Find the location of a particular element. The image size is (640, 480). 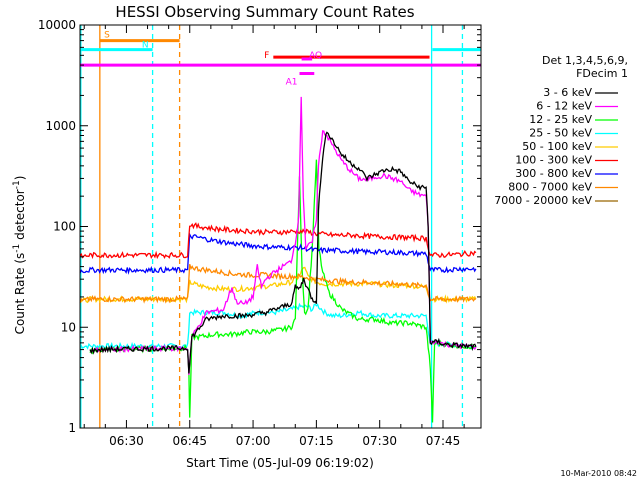

footer-timestamp: 10-Mar-2010 08:42 is located at coordinates (599, 473).